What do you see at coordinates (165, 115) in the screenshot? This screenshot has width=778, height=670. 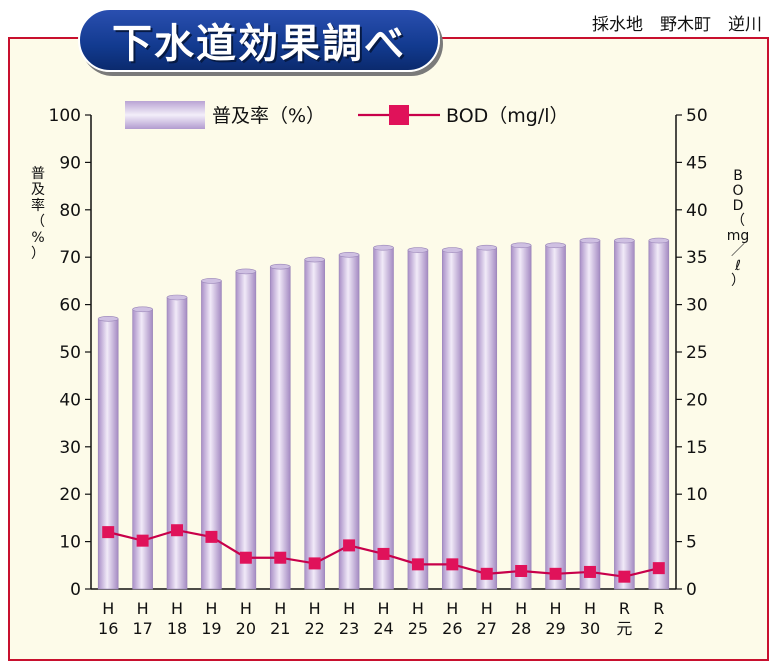 I see `legend-bar-swatch` at bounding box center [165, 115].